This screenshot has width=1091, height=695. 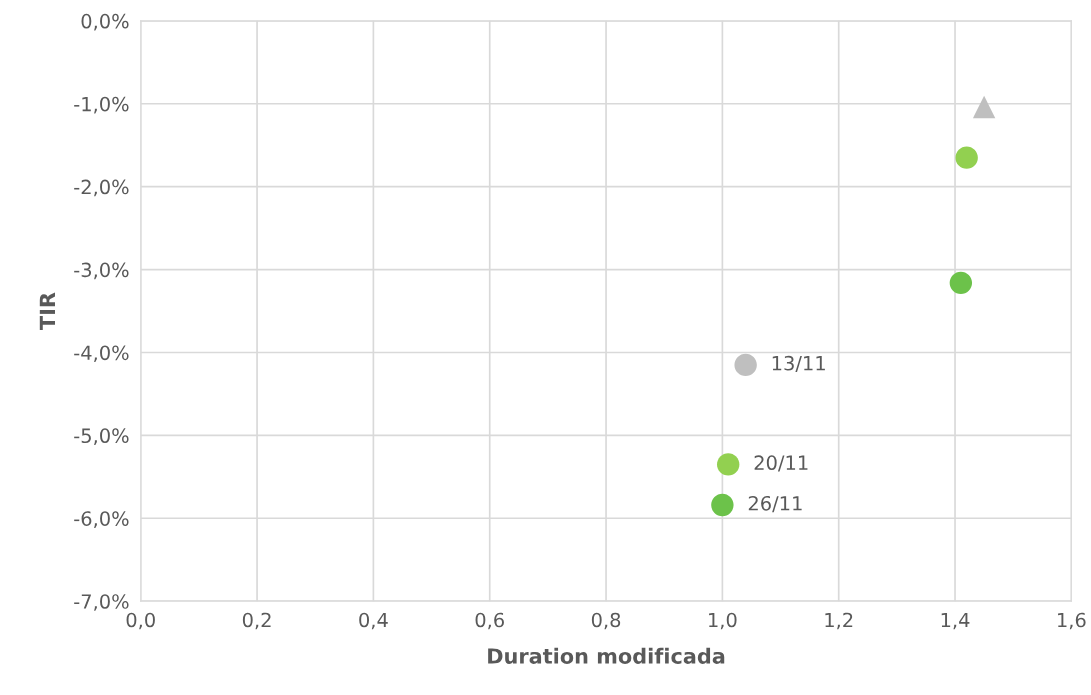 What do you see at coordinates (606, 655) in the screenshot?
I see `x-axis-title: Duration modificada` at bounding box center [606, 655].